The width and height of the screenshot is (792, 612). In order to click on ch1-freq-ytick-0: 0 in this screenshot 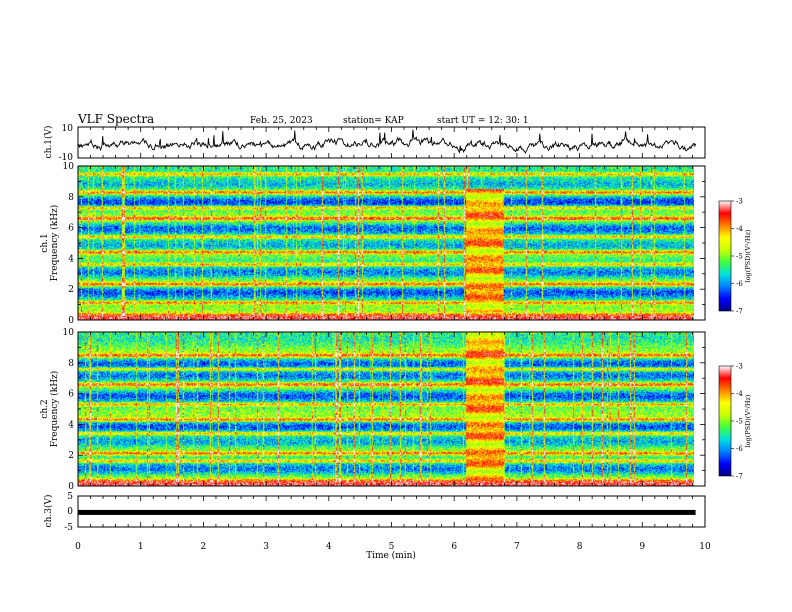, I will do `click(71, 321)`.